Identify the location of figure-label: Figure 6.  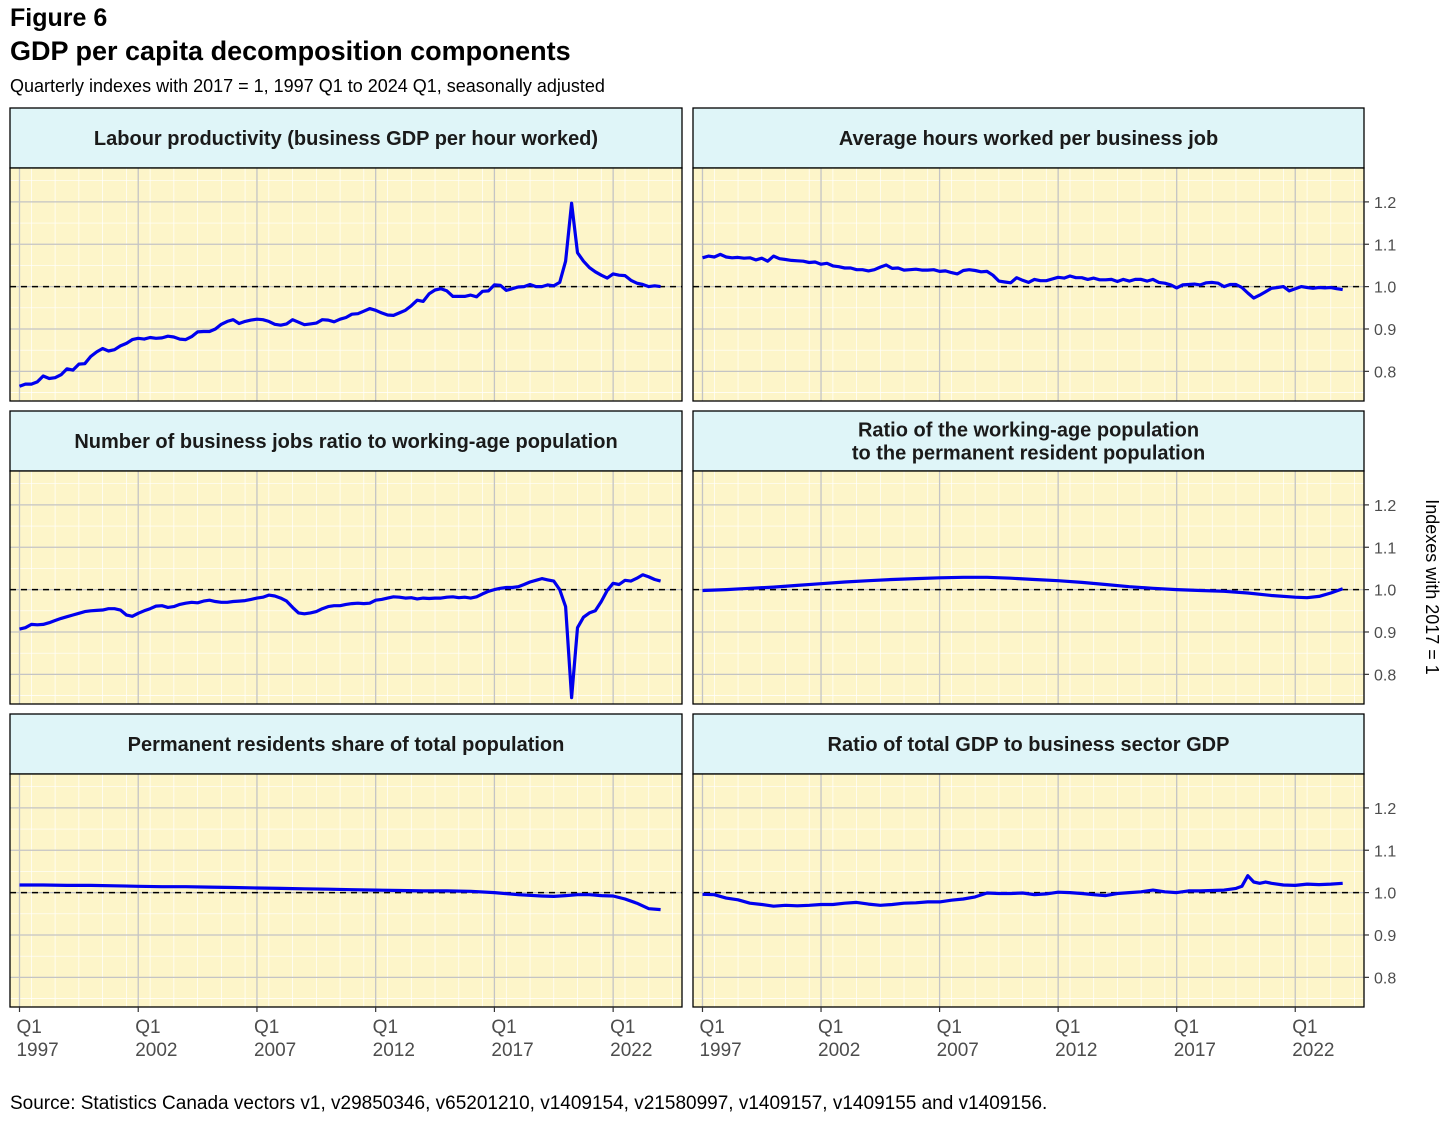
(59, 18).